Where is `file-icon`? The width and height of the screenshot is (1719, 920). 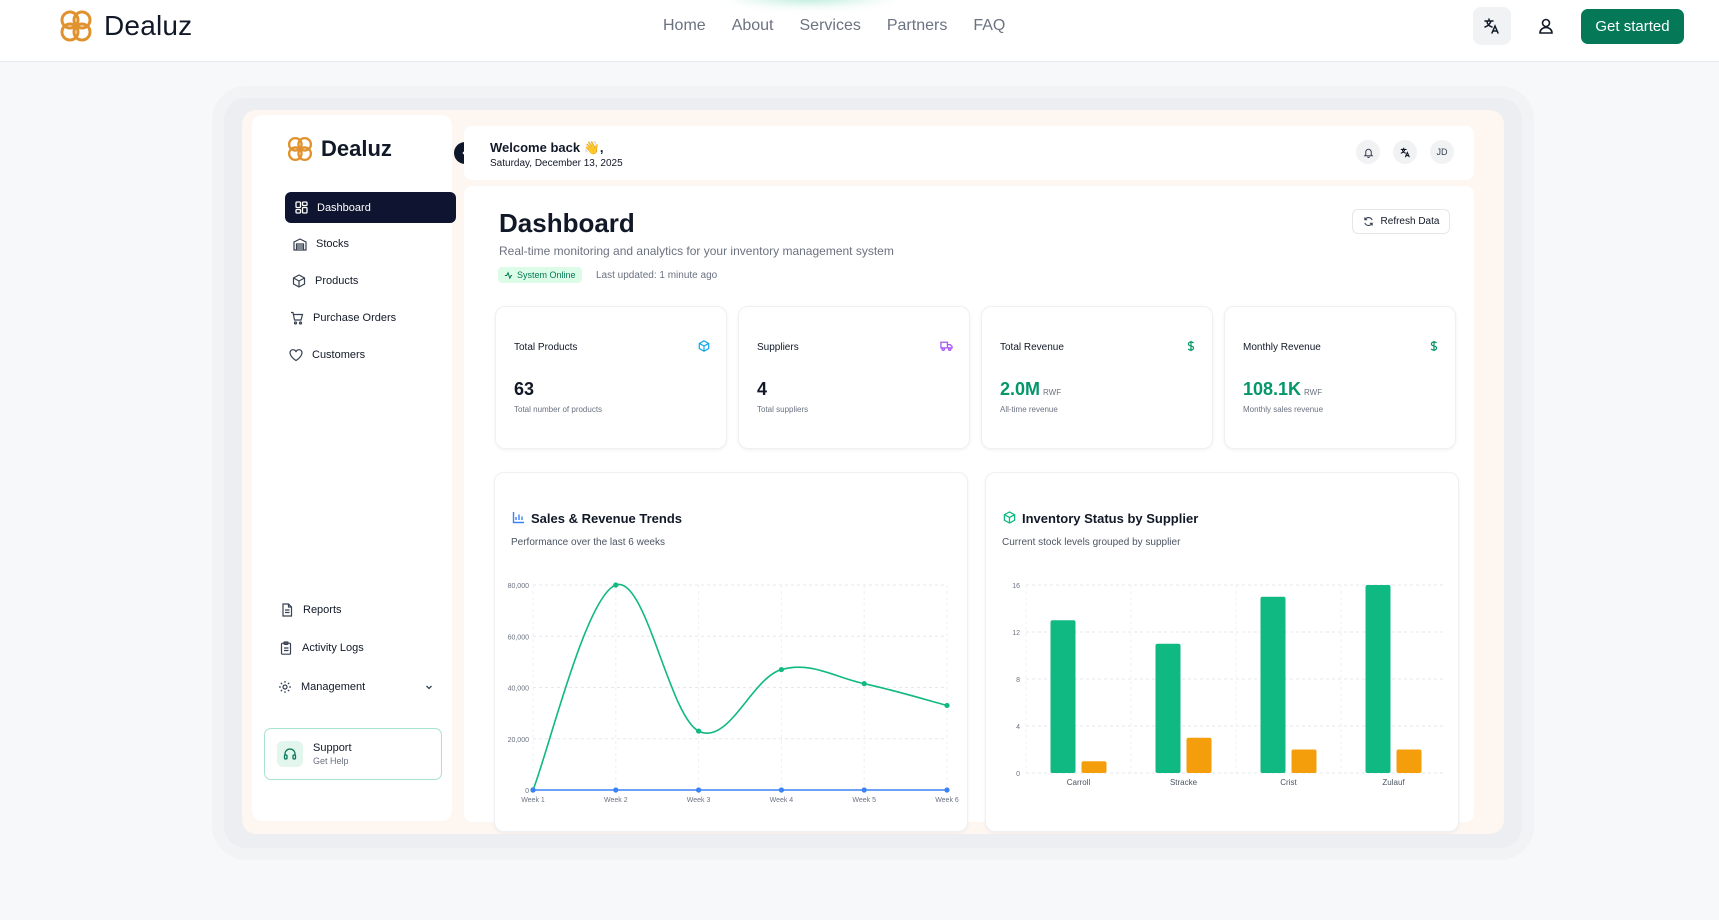 file-icon is located at coordinates (287, 610).